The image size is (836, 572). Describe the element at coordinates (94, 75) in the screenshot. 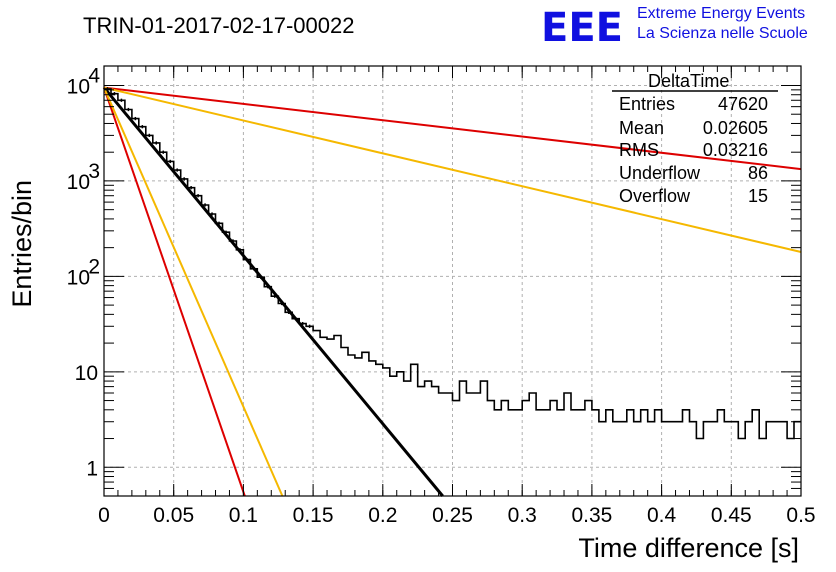

I see `y-tick-exponent: 4` at that location.